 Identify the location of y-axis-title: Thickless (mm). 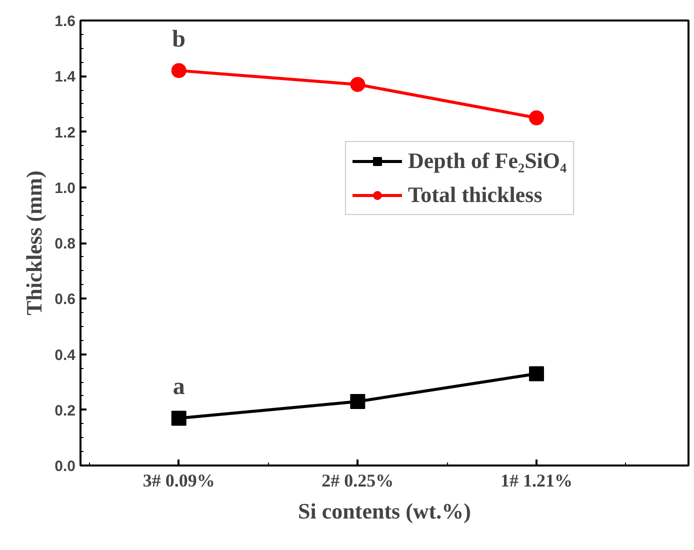
(34, 243).